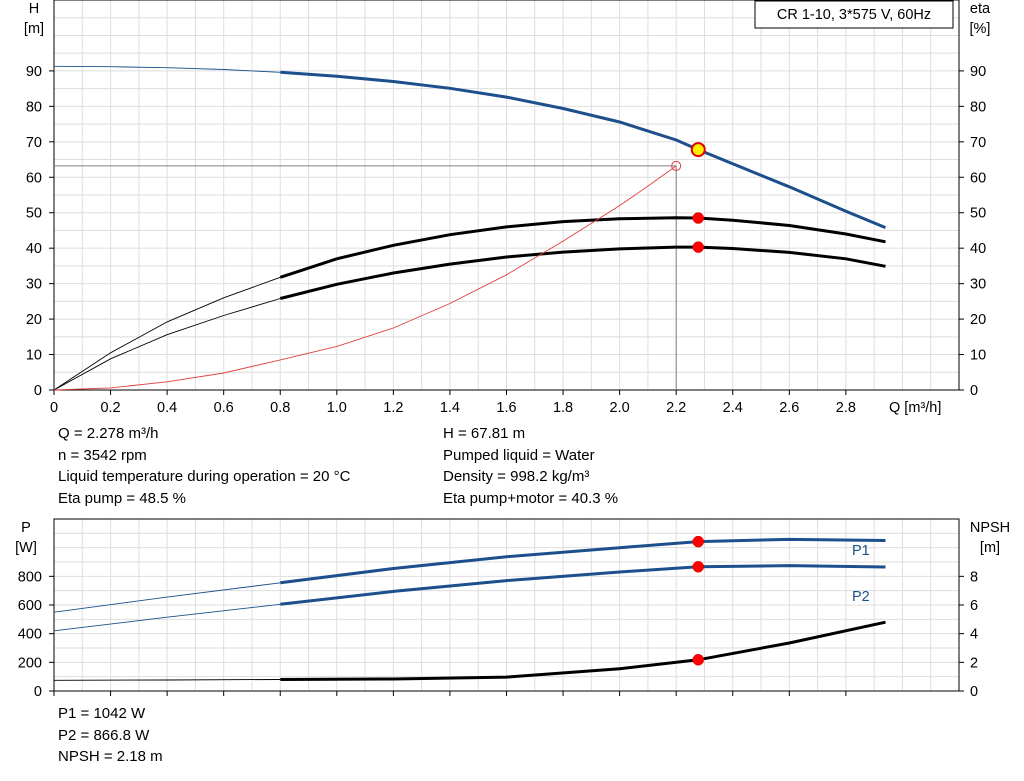  Describe the element at coordinates (563, 408) in the screenshot. I see `x-tick-label: 1.8` at that location.